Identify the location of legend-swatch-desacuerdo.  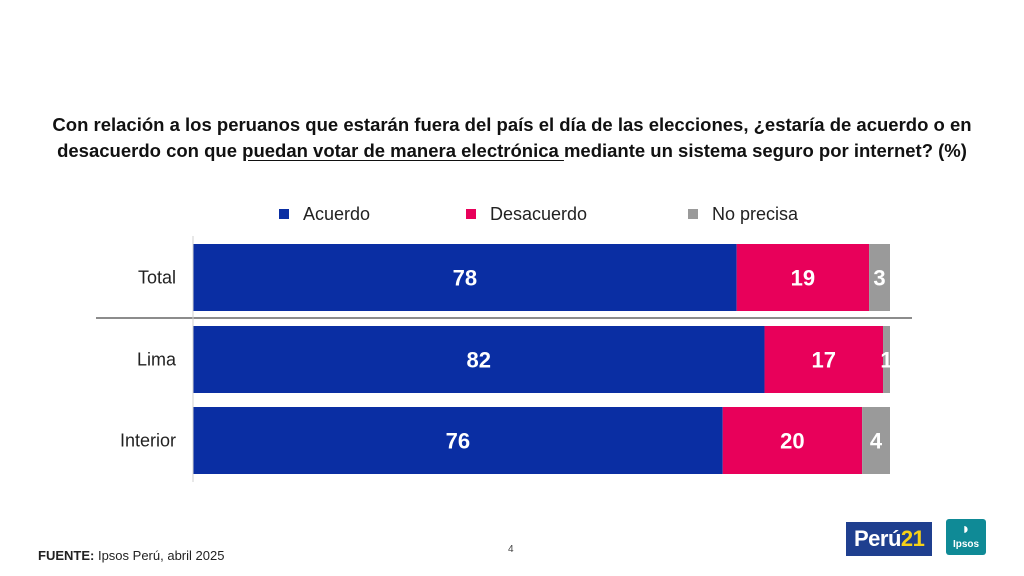
(471, 214).